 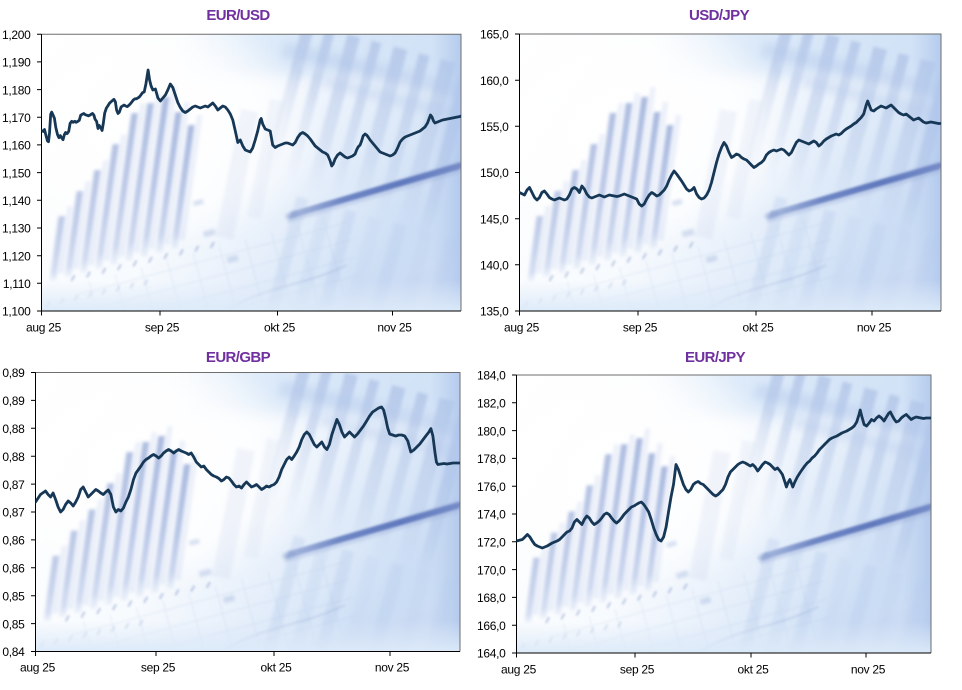 What do you see at coordinates (491, 487) in the screenshot?
I see `svg-text: 176,0` at bounding box center [491, 487].